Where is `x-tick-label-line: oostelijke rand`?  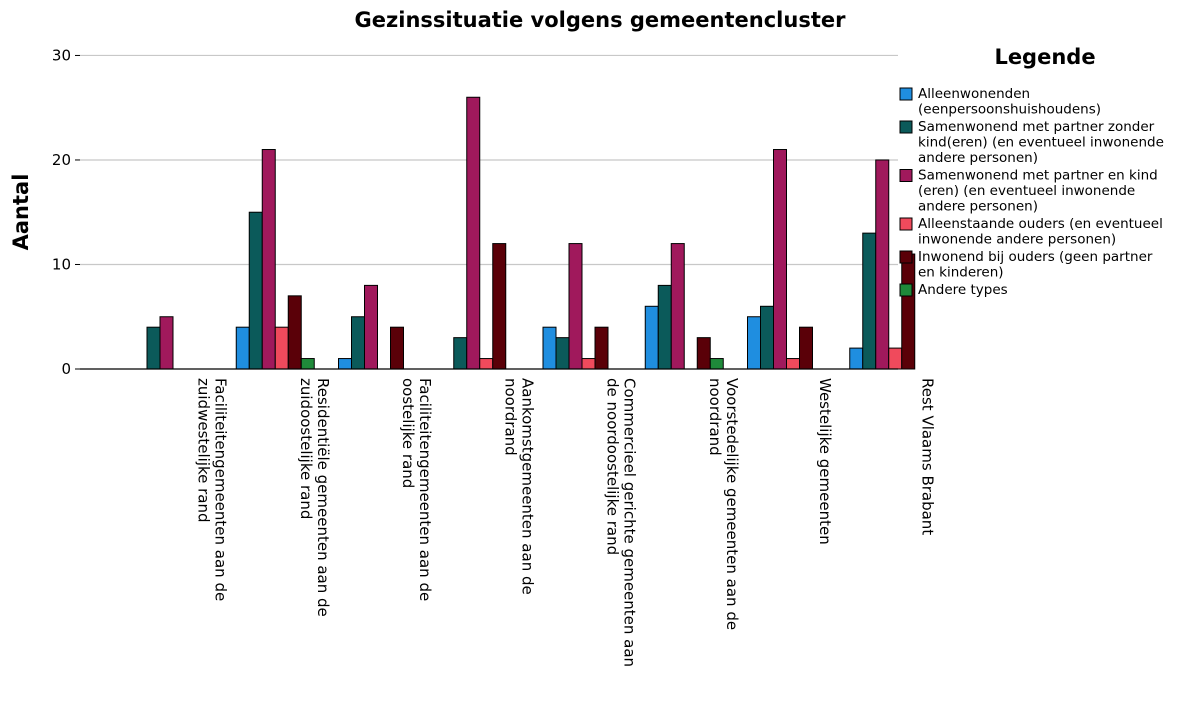
x-tick-label-line: oostelijke rand is located at coordinates (408, 433).